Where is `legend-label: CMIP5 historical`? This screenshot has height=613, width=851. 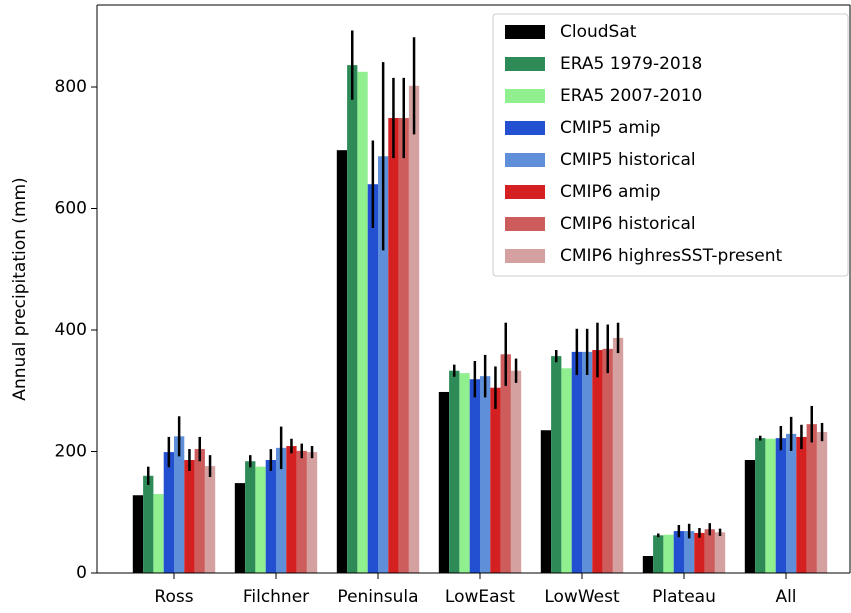
legend-label: CMIP5 historical is located at coordinates (628, 160).